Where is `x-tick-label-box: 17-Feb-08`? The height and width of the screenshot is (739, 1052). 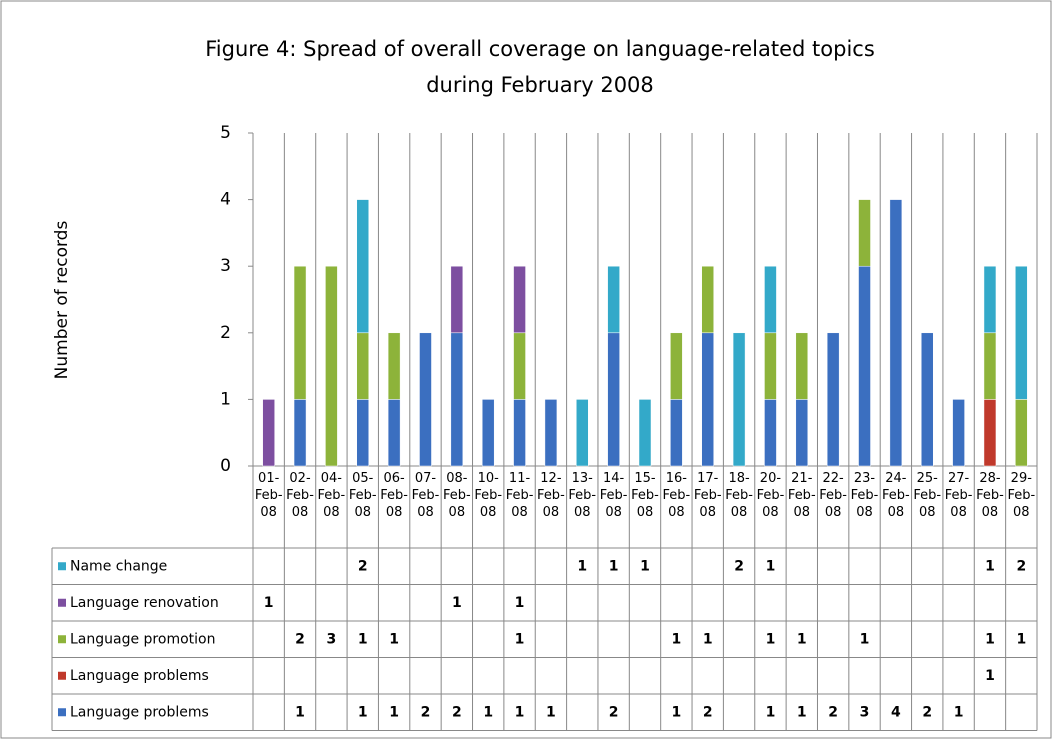 x-tick-label-box: 17-Feb-08 is located at coordinates (707, 495).